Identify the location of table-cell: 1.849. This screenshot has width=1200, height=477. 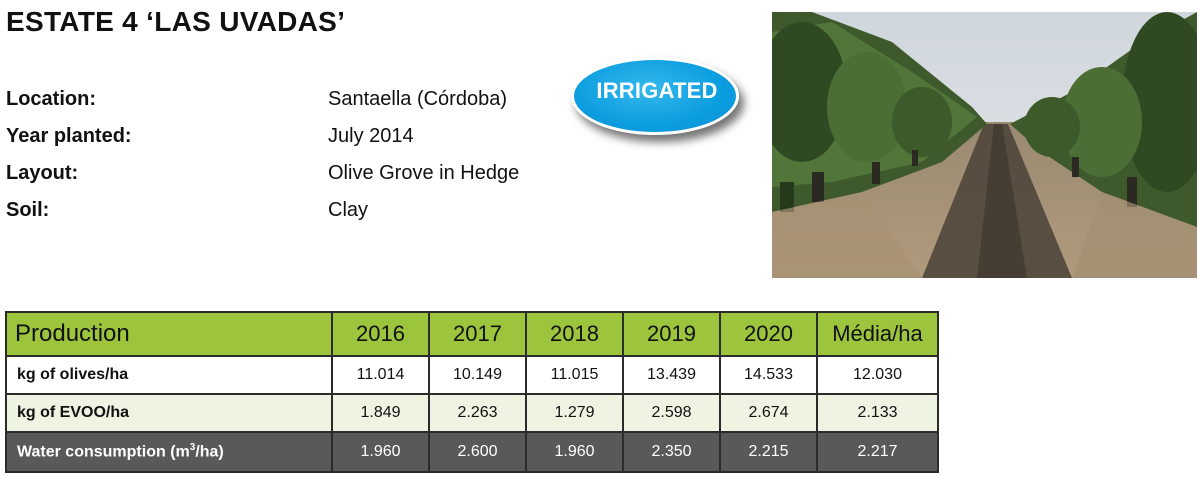
(380, 413).